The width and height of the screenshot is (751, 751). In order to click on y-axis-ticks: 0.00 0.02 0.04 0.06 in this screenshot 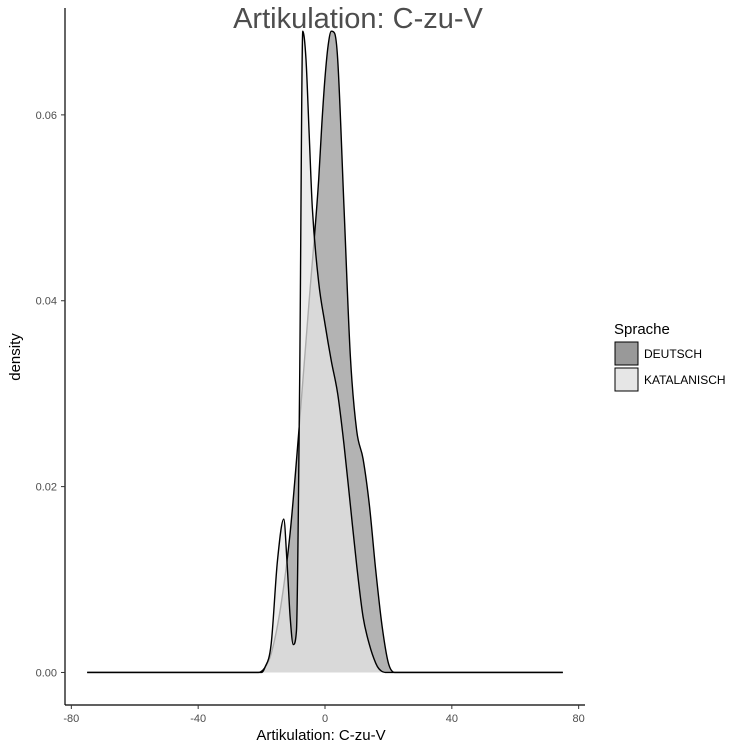, I will do `click(50, 394)`.